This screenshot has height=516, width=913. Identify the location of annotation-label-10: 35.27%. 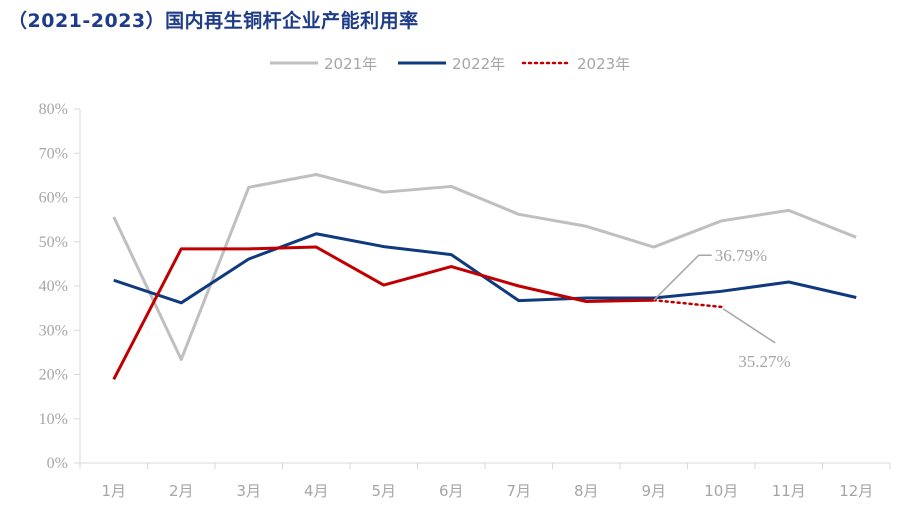
(764, 361).